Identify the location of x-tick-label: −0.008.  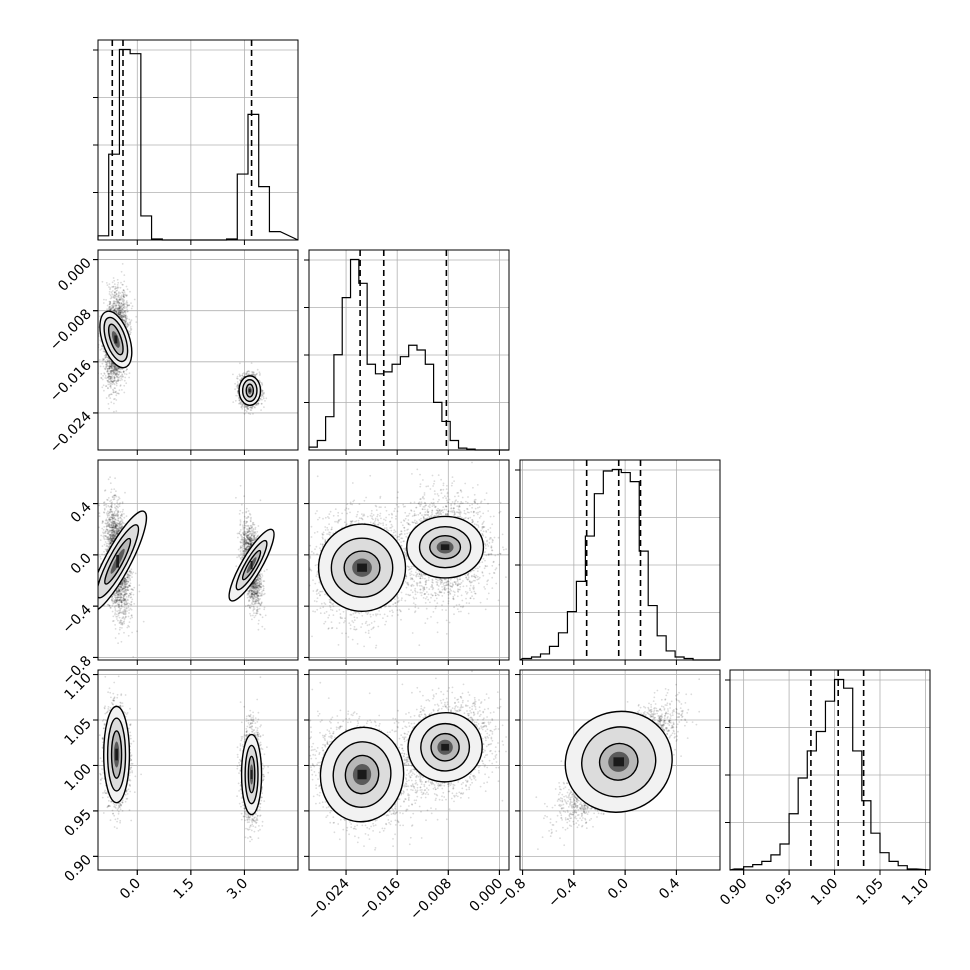
(431, 900).